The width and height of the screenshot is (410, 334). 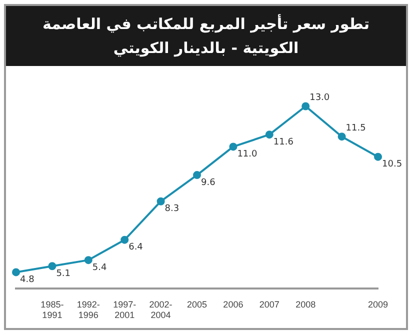 What do you see at coordinates (283, 142) in the screenshot?
I see `data-label: 11.6` at bounding box center [283, 142].